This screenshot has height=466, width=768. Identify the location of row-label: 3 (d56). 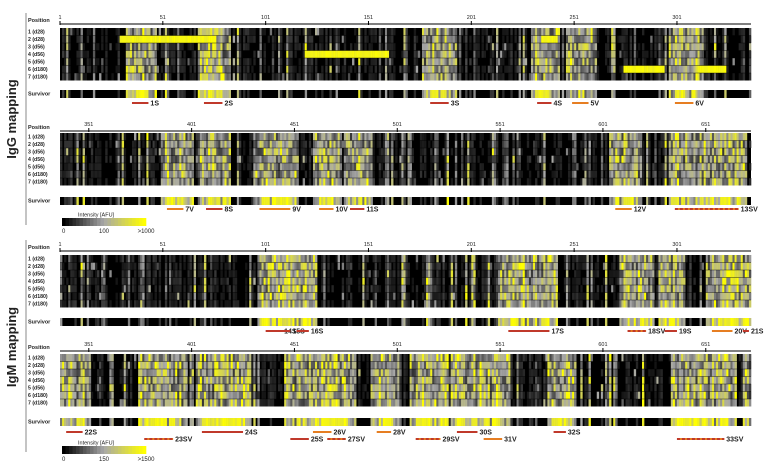
(36, 275).